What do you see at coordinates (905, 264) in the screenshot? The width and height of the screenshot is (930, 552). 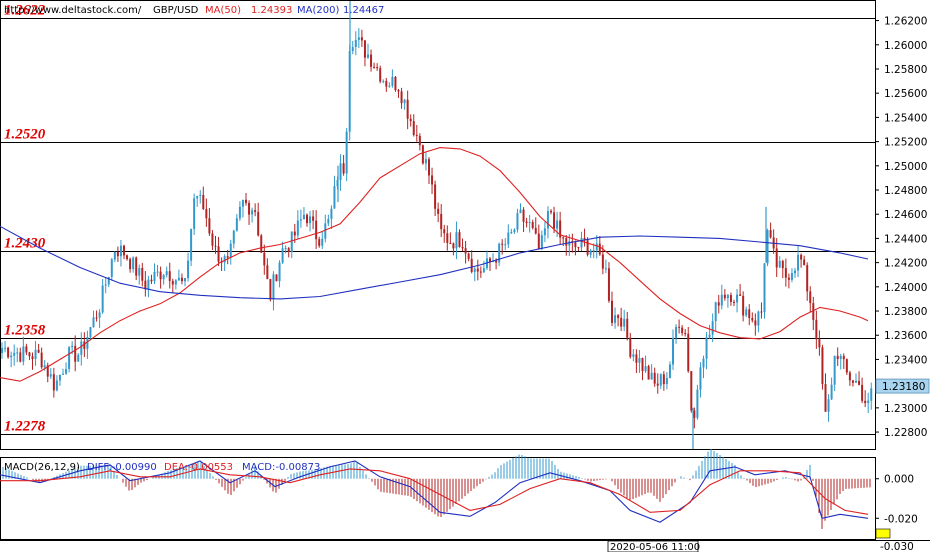 I see `price-tick-label: 1.24200` at bounding box center [905, 264].